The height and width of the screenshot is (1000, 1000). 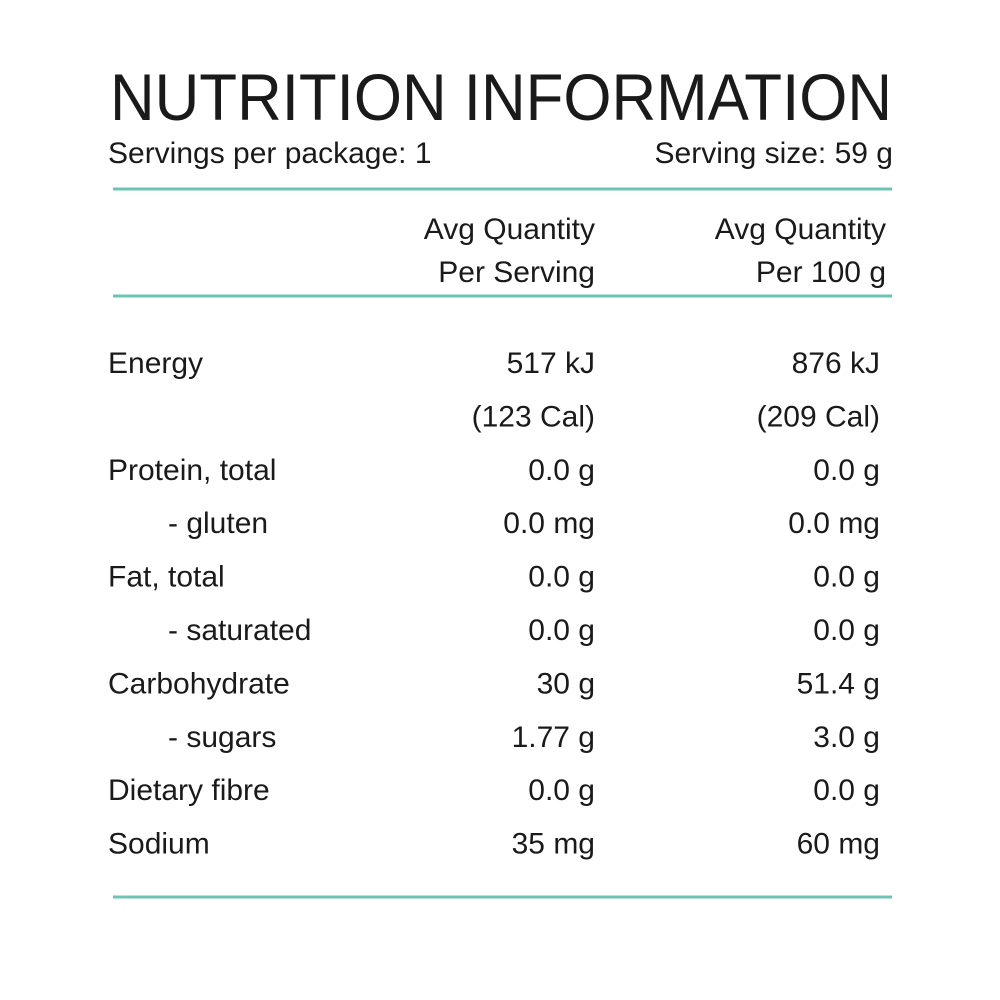 What do you see at coordinates (549, 523) in the screenshot?
I see `per-serving: 0.0 mg` at bounding box center [549, 523].